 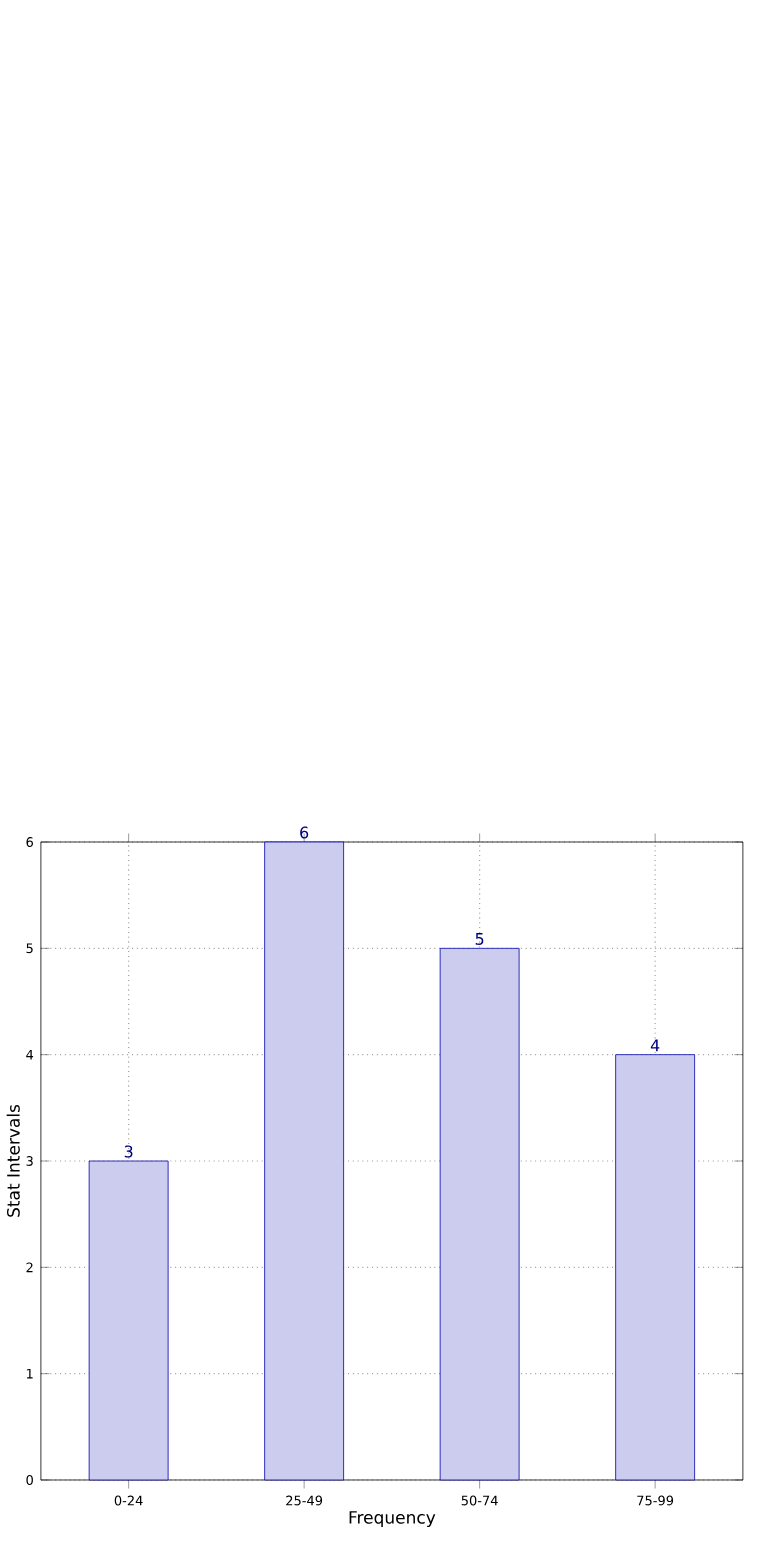 What do you see at coordinates (13, 1160) in the screenshot?
I see `y-axis-title: Stat Intervals` at bounding box center [13, 1160].